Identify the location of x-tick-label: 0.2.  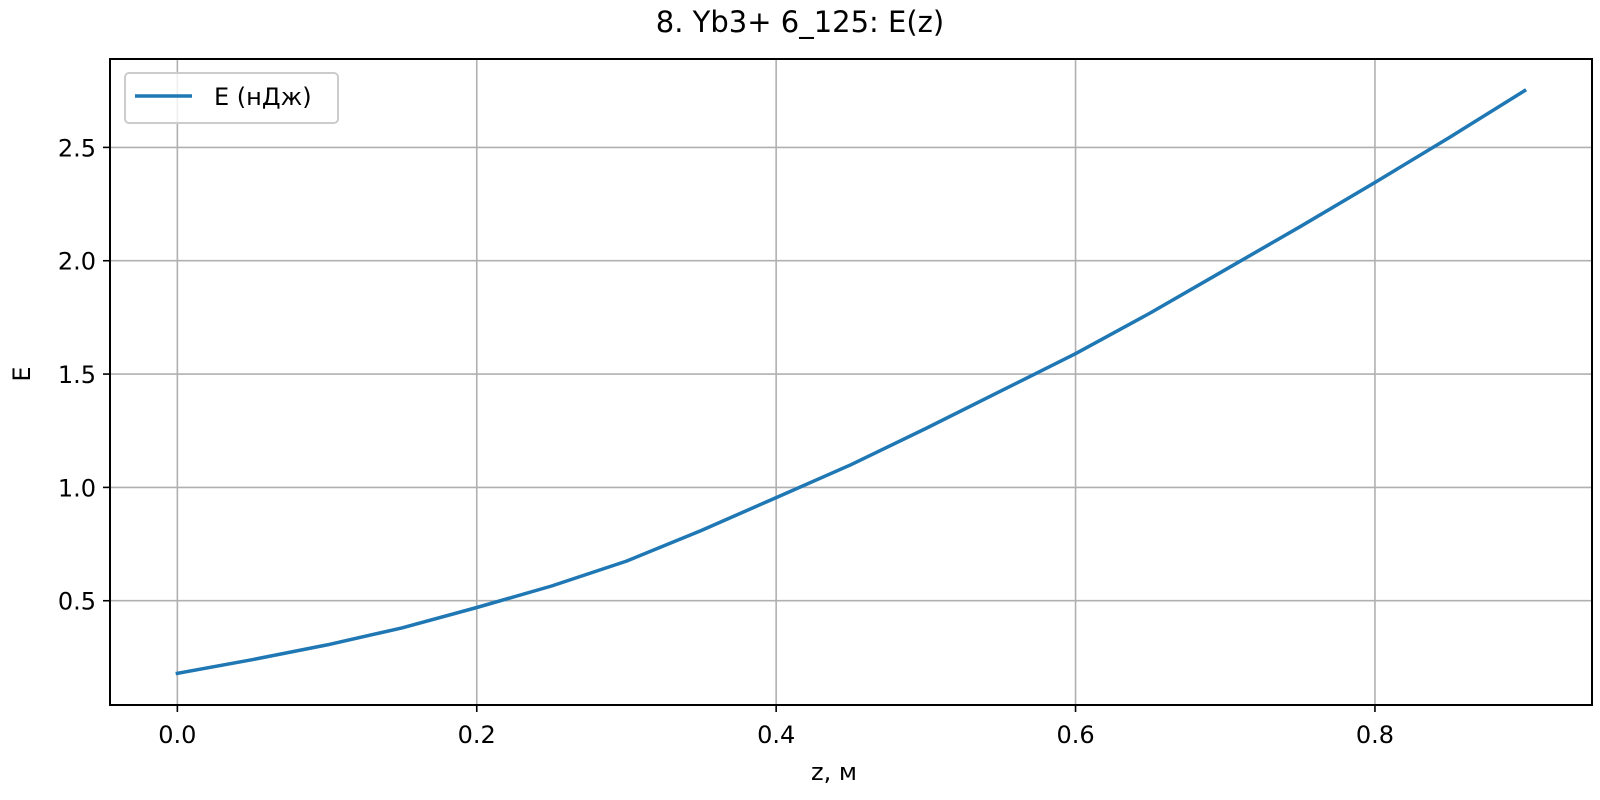
(477, 735).